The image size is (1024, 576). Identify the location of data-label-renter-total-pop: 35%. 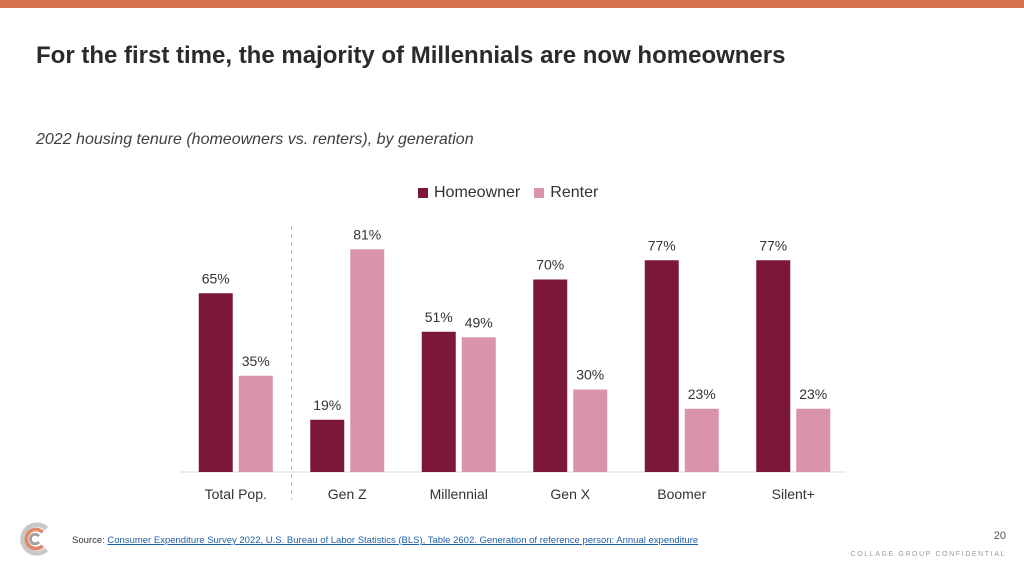
(256, 361).